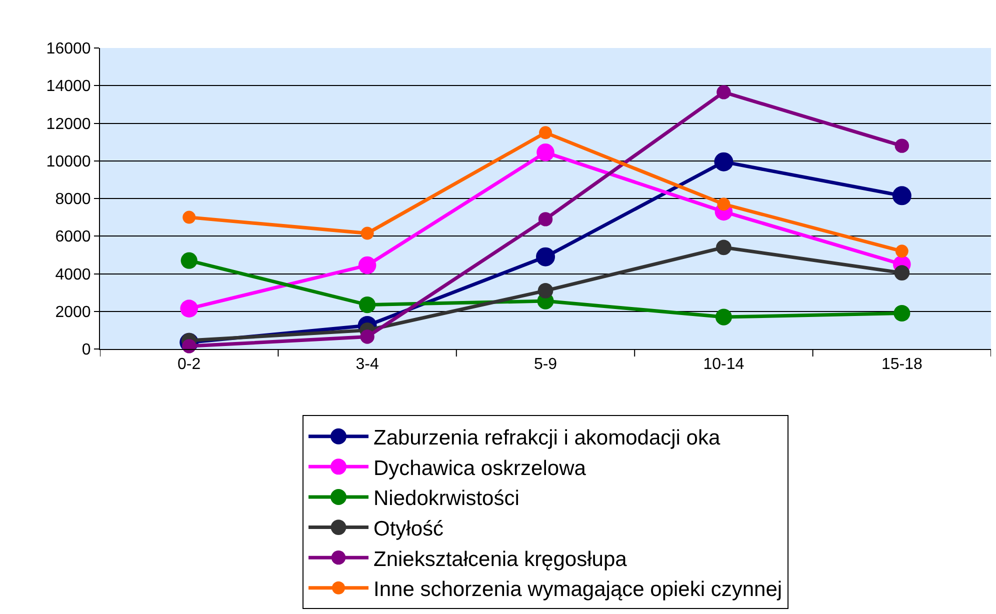  What do you see at coordinates (86, 350) in the screenshot?
I see `y-tick-label: 0` at bounding box center [86, 350].